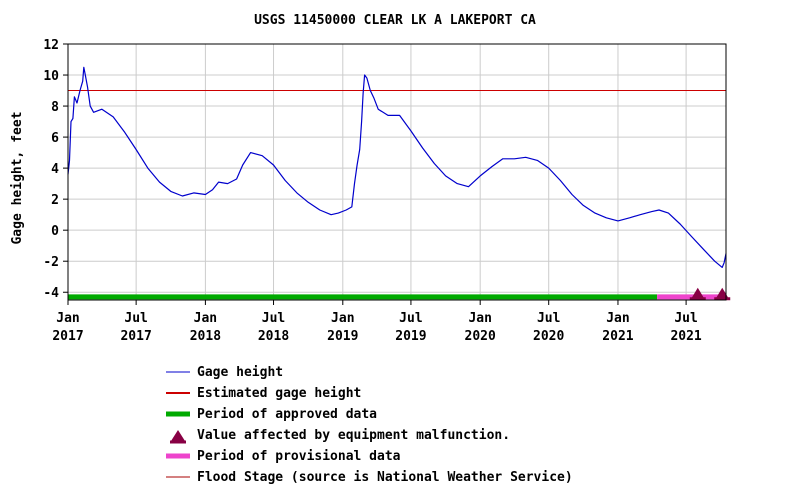 The image size is (800, 496). Describe the element at coordinates (51, 262) in the screenshot. I see `y-tick-label: -2` at that location.